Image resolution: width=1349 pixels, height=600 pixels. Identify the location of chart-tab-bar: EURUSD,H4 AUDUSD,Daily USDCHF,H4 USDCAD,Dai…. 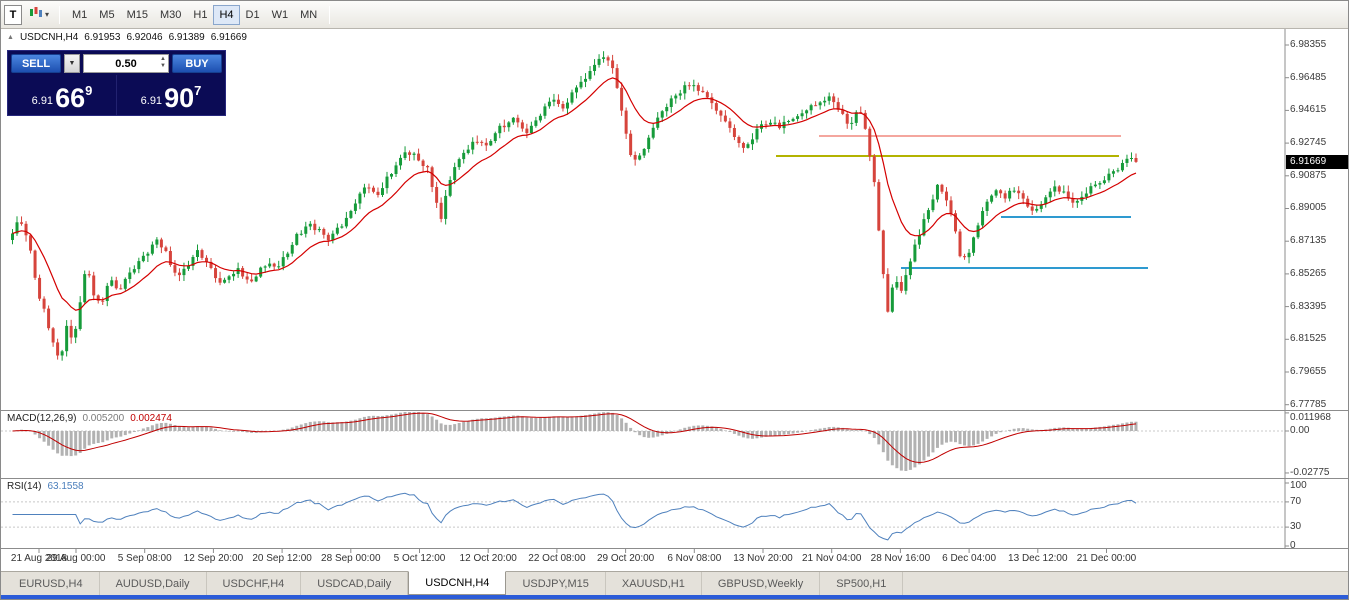
(674, 583).